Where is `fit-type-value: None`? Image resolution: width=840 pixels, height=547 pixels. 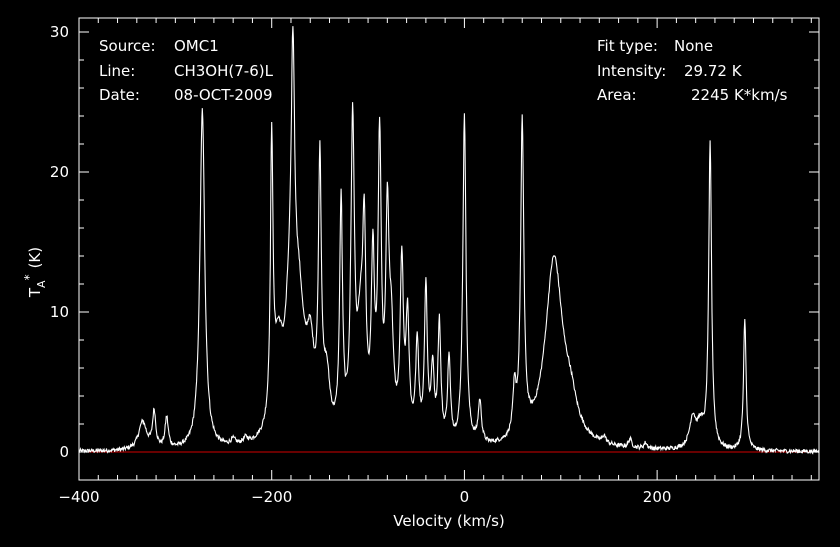 fit-type-value: None is located at coordinates (693, 46).